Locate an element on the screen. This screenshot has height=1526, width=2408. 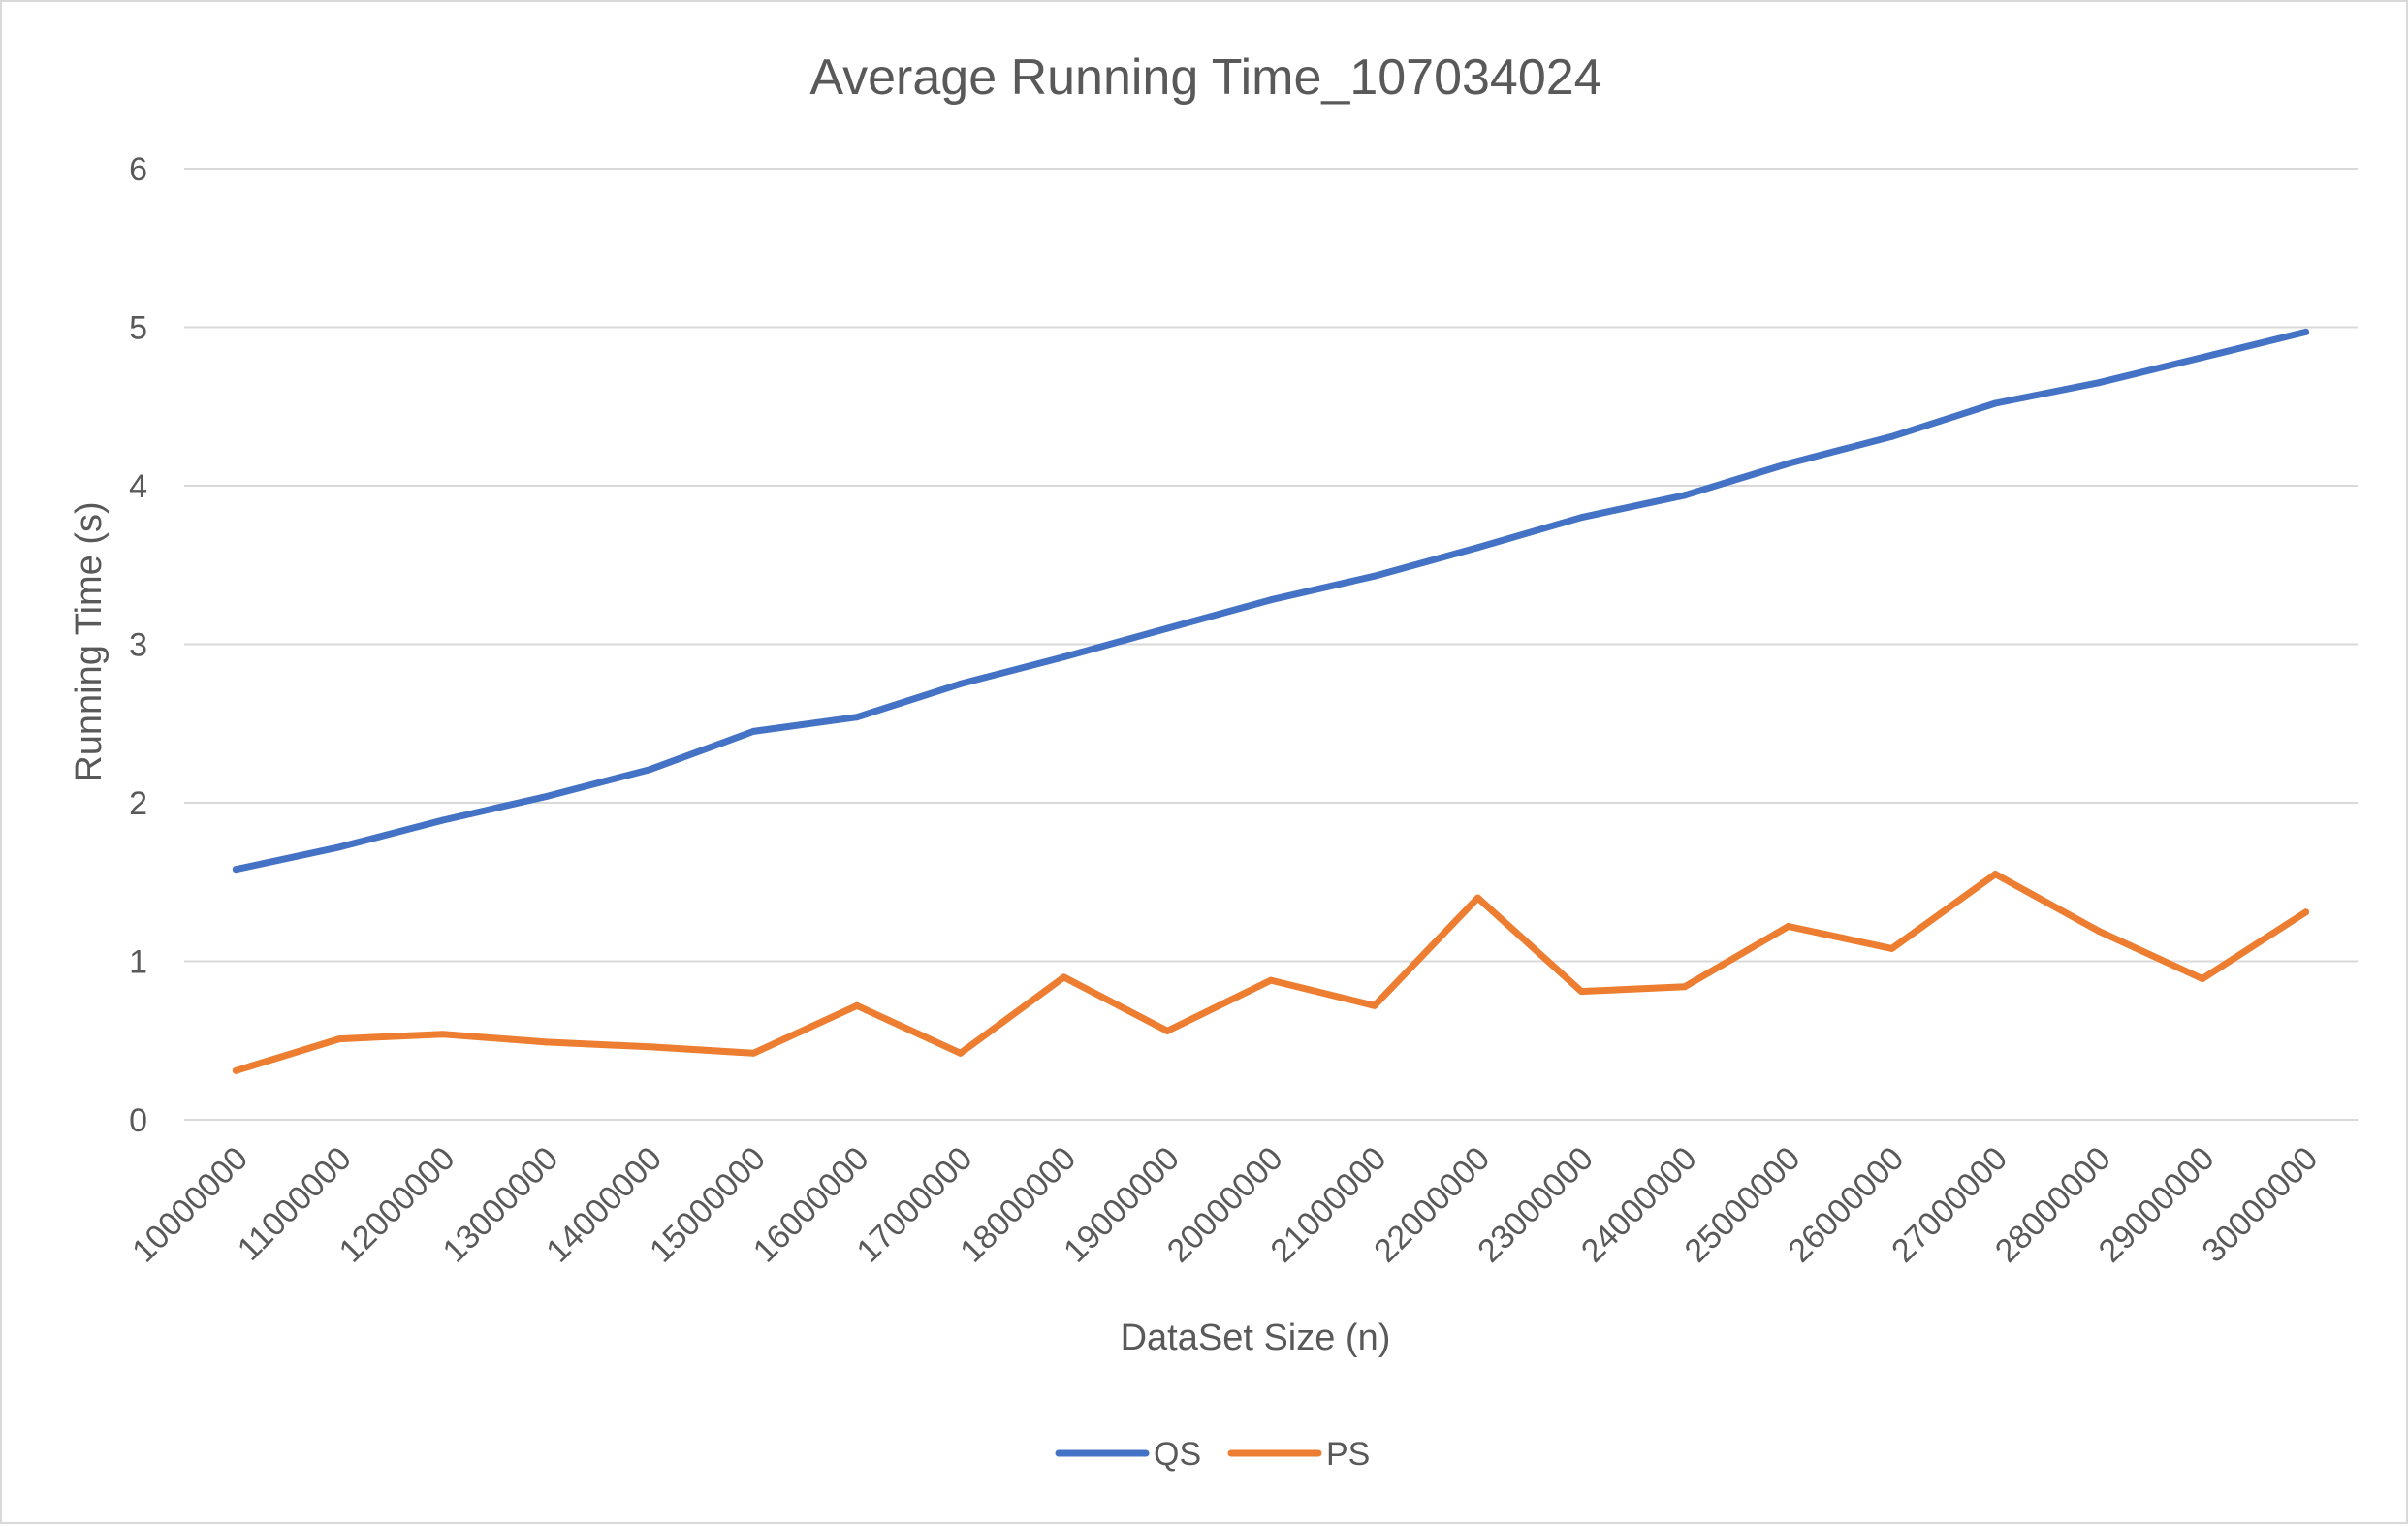
y-tick-label: 1 is located at coordinates (138, 962).